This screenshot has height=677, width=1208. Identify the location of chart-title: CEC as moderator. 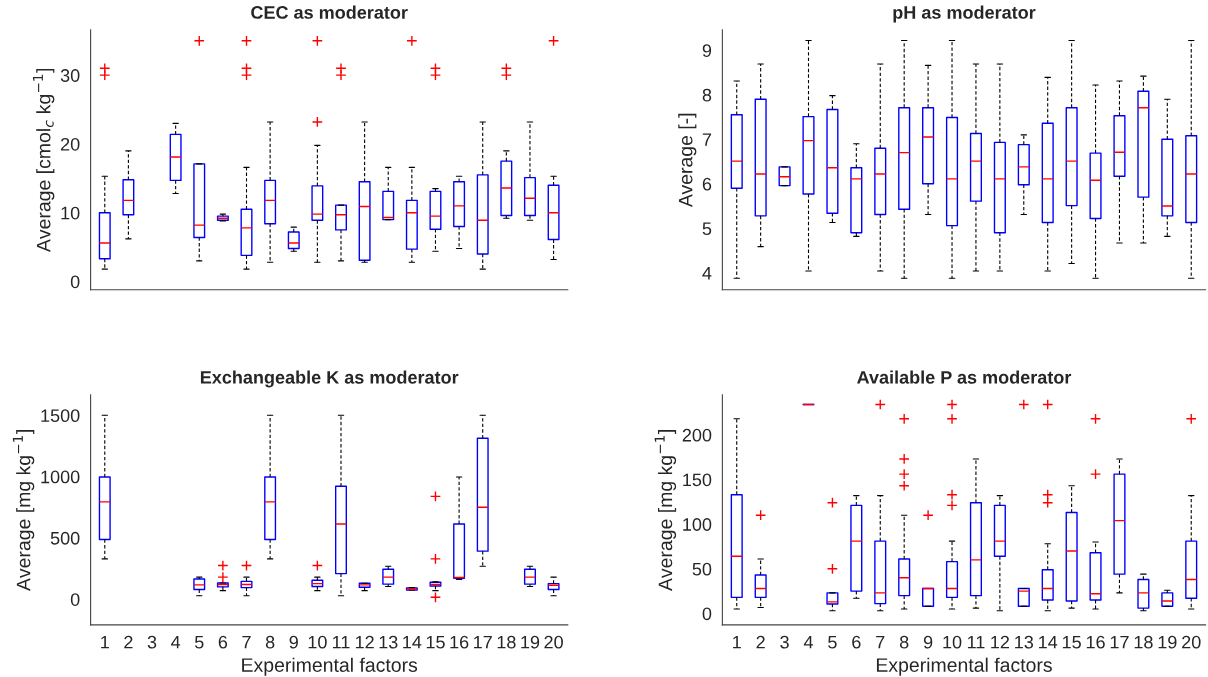
(329, 12).